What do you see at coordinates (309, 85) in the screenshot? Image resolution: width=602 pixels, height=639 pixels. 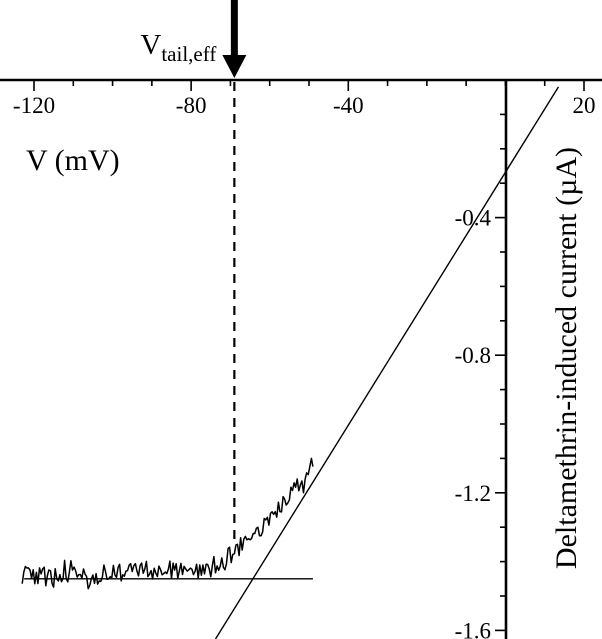 I see `x-ticks` at bounding box center [309, 85].